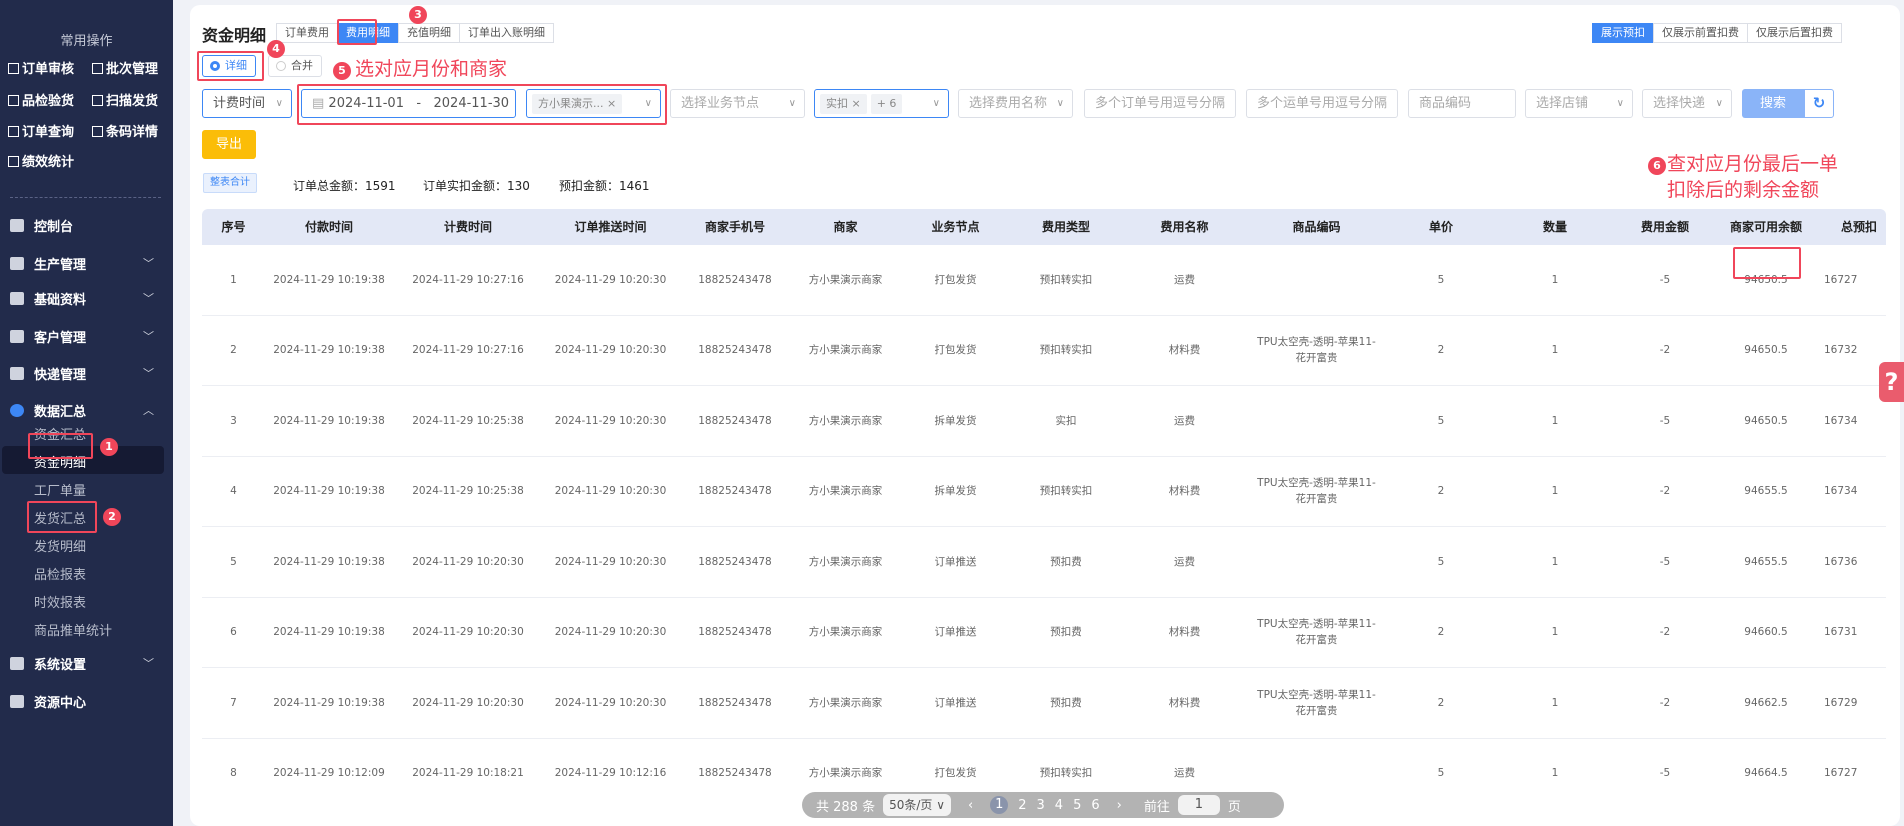 The height and width of the screenshot is (826, 1904). What do you see at coordinates (132, 101) in the screenshot?
I see `label: 扫描发货` at bounding box center [132, 101].